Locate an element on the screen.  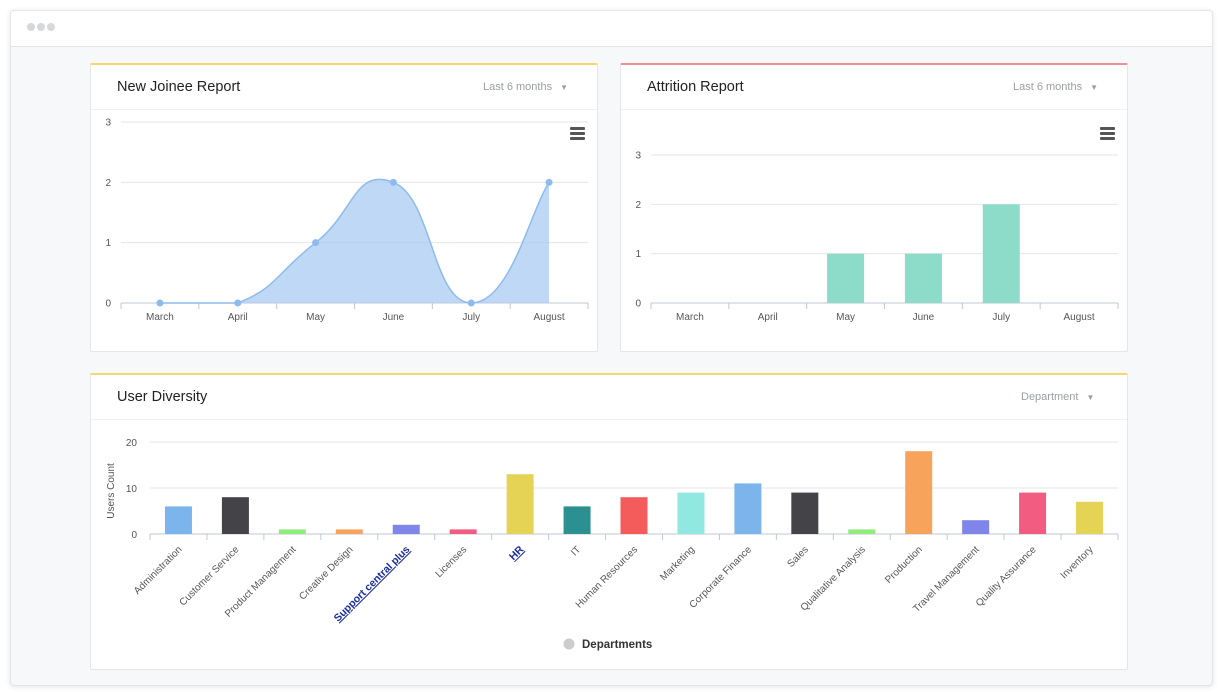
department-dropdown: Department ▼ is located at coordinates (1057, 397).